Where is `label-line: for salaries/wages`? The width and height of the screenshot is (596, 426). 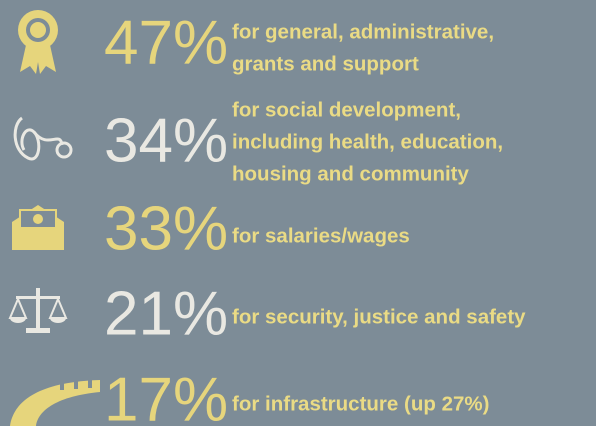
label-line: for salaries/wages is located at coordinates (321, 235).